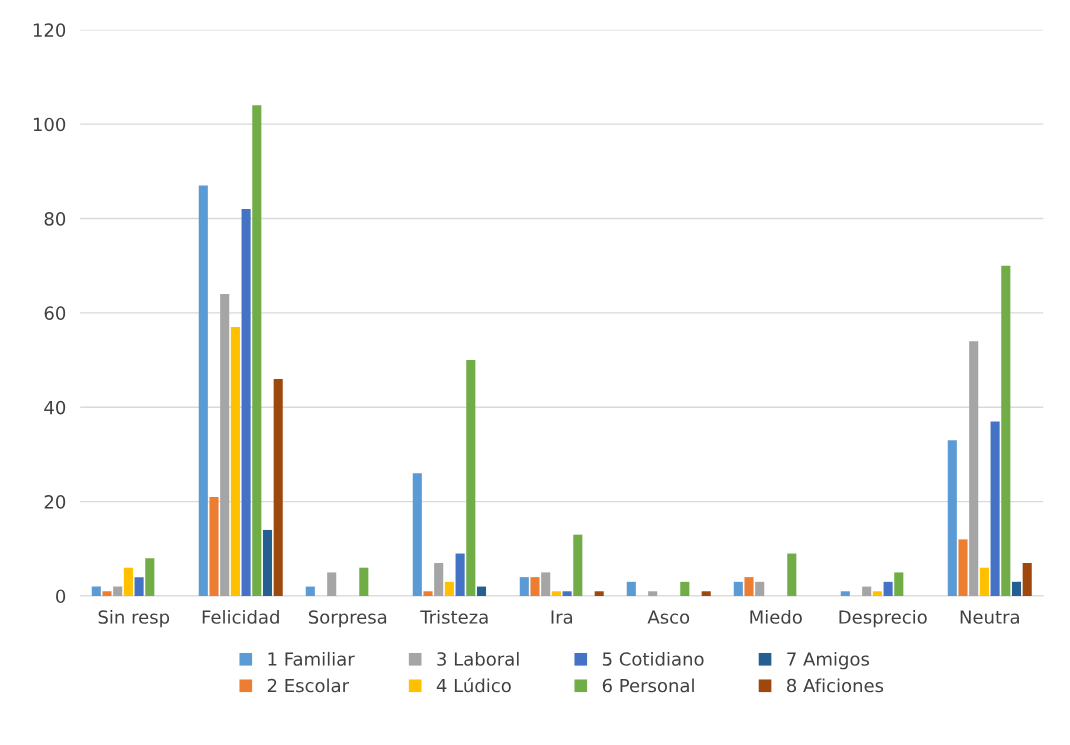 The width and height of the screenshot is (1070, 745). Describe the element at coordinates (776, 616) in the screenshot. I see `x-tick-label: Miedo` at that location.